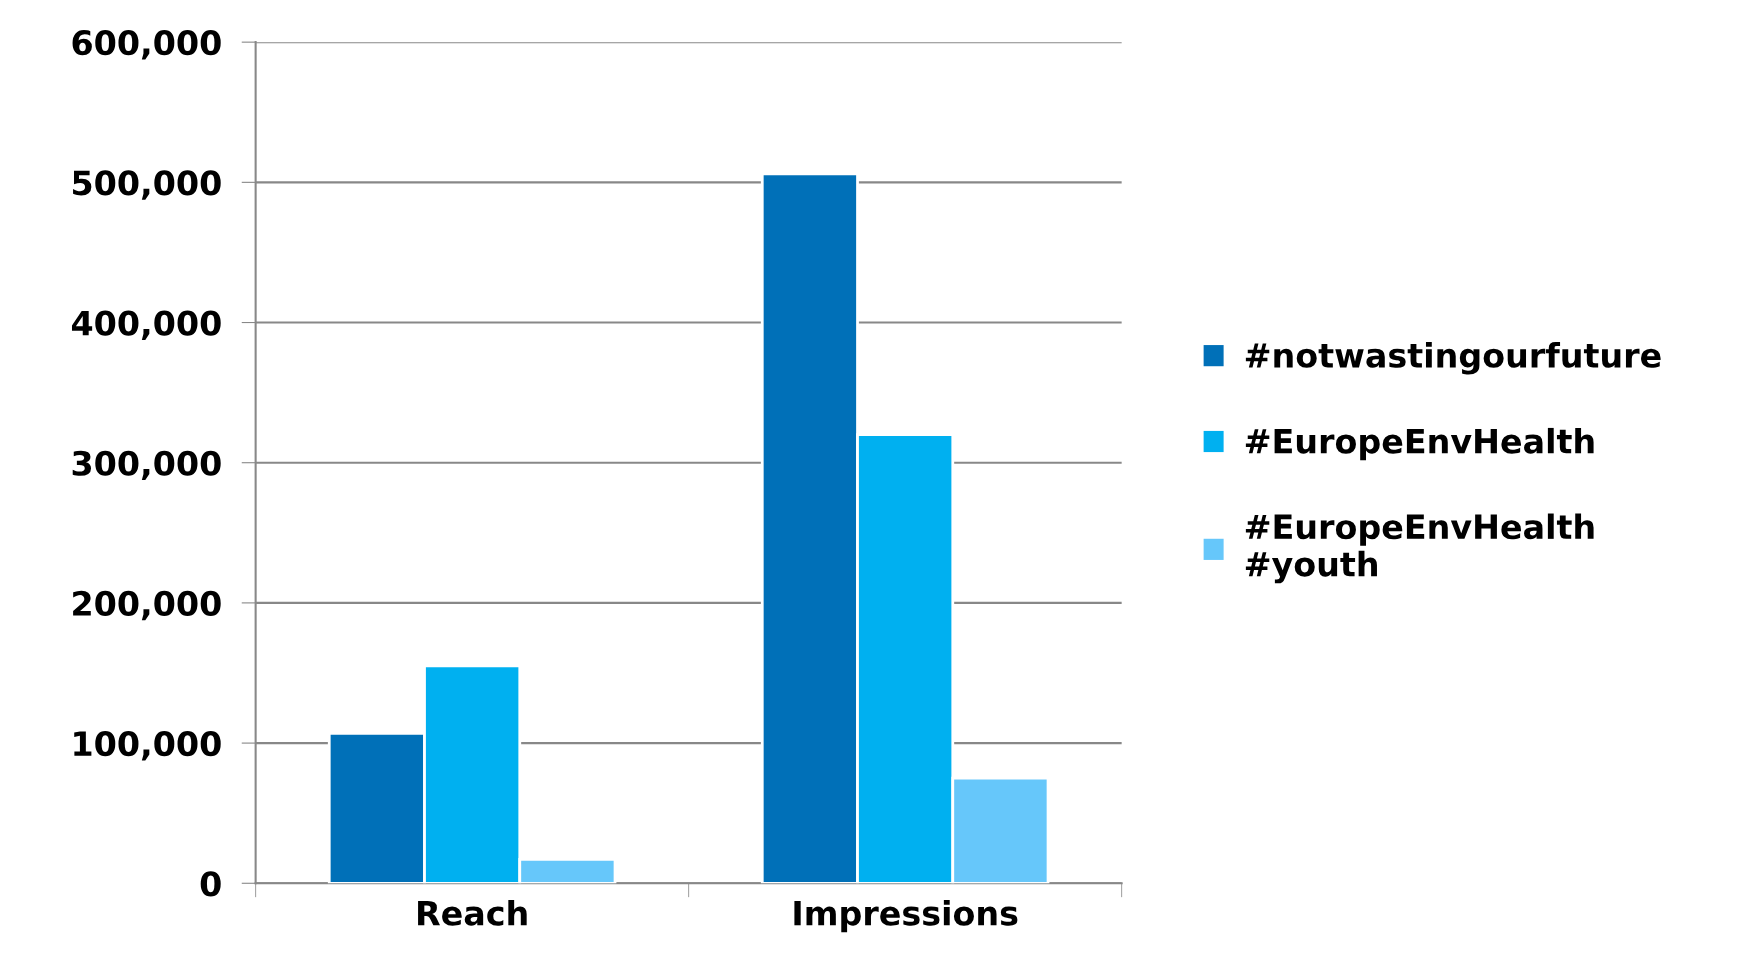  Describe the element at coordinates (906, 916) in the screenshot. I see `x-tick-label: Impressions` at that location.